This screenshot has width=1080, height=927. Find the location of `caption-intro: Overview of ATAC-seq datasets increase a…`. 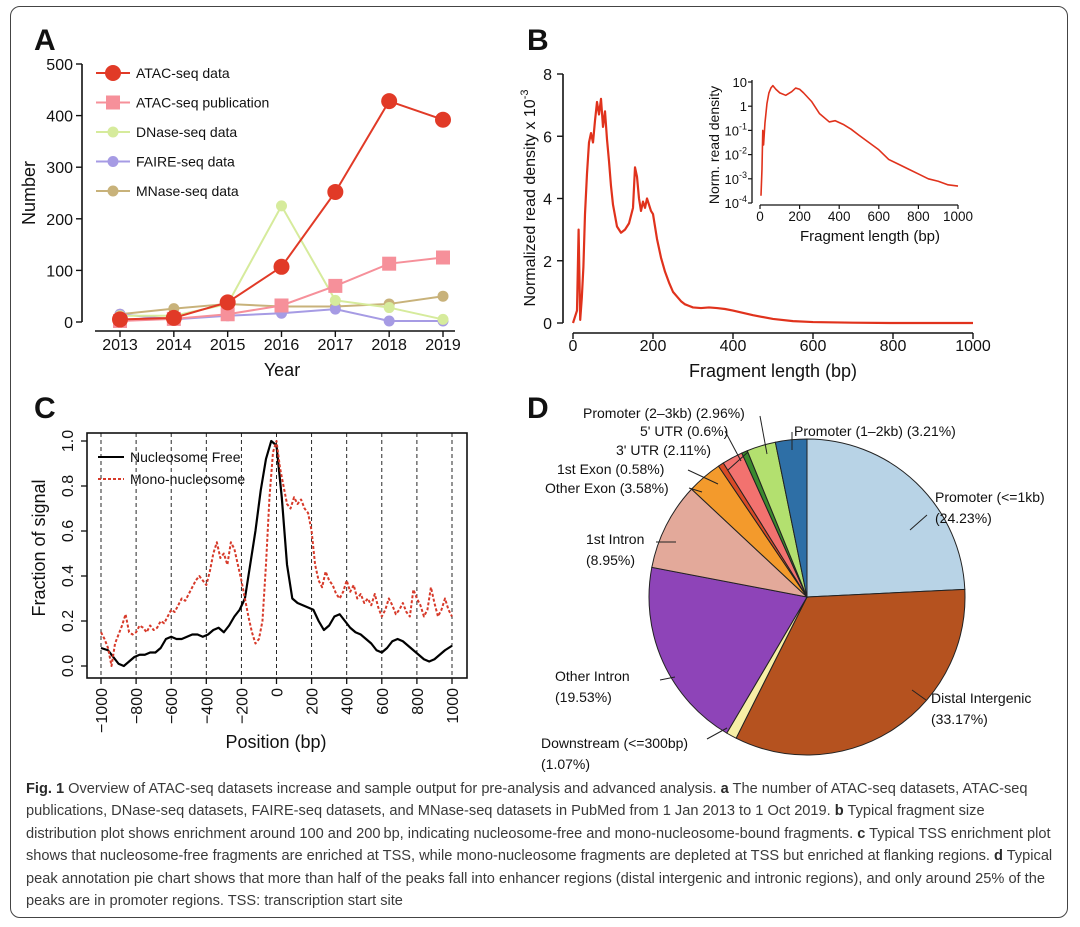

caption-intro: Overview of ATAC-seq datasets increase a… is located at coordinates (392, 789).